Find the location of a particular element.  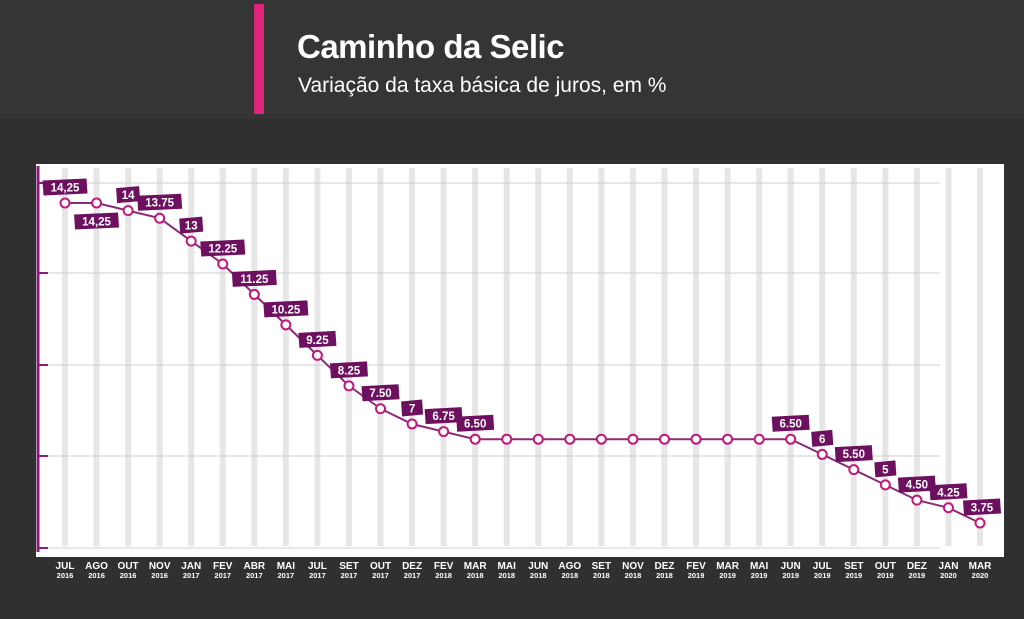

x-tick-month: MAR is located at coordinates (728, 566).